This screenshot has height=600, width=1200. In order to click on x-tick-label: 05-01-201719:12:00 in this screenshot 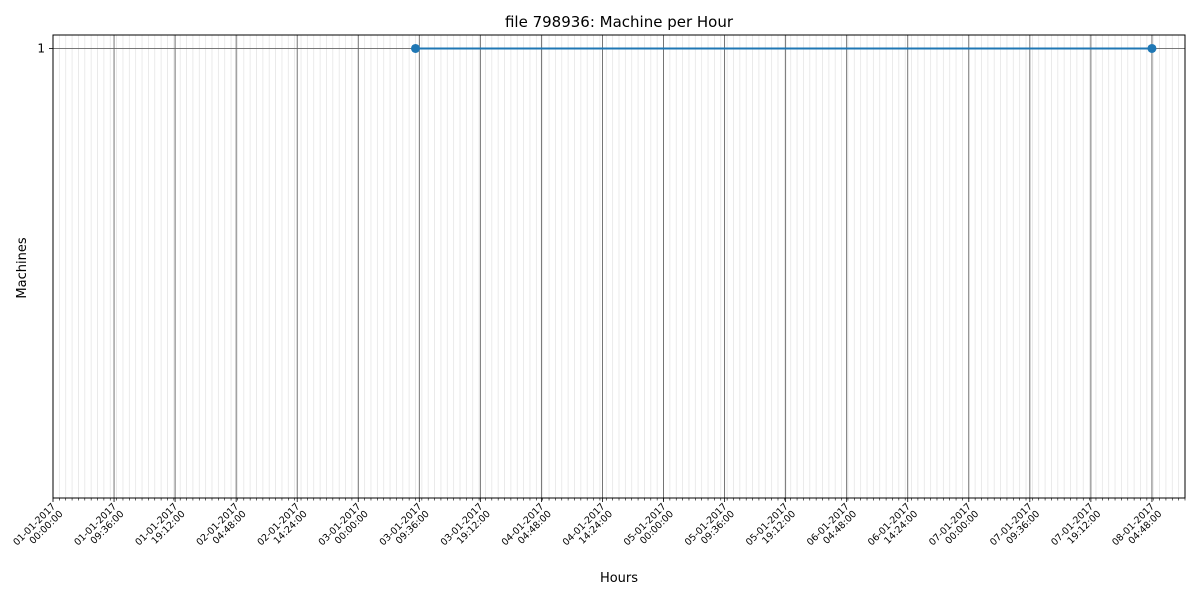, I will do `click(771, 528)`.